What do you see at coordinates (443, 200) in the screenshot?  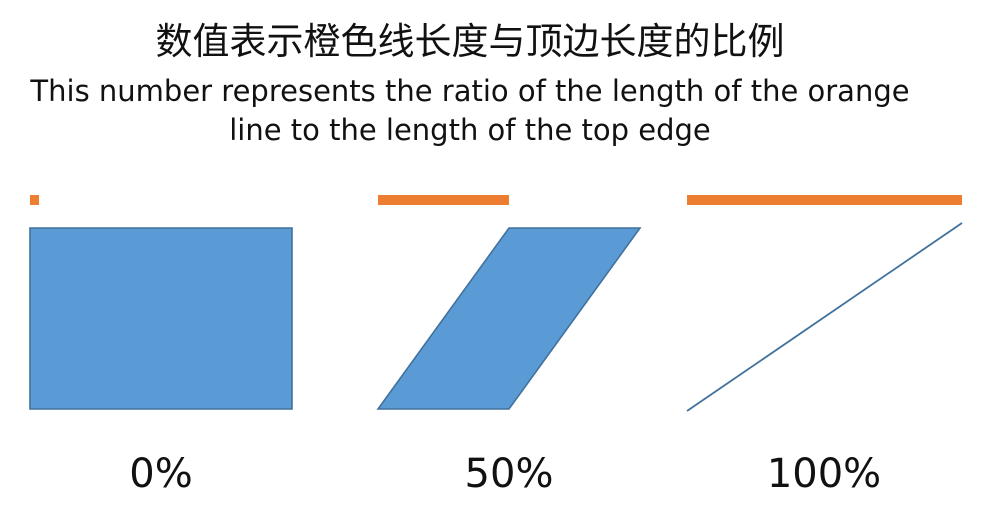 I see `orange-line-50-percent` at bounding box center [443, 200].